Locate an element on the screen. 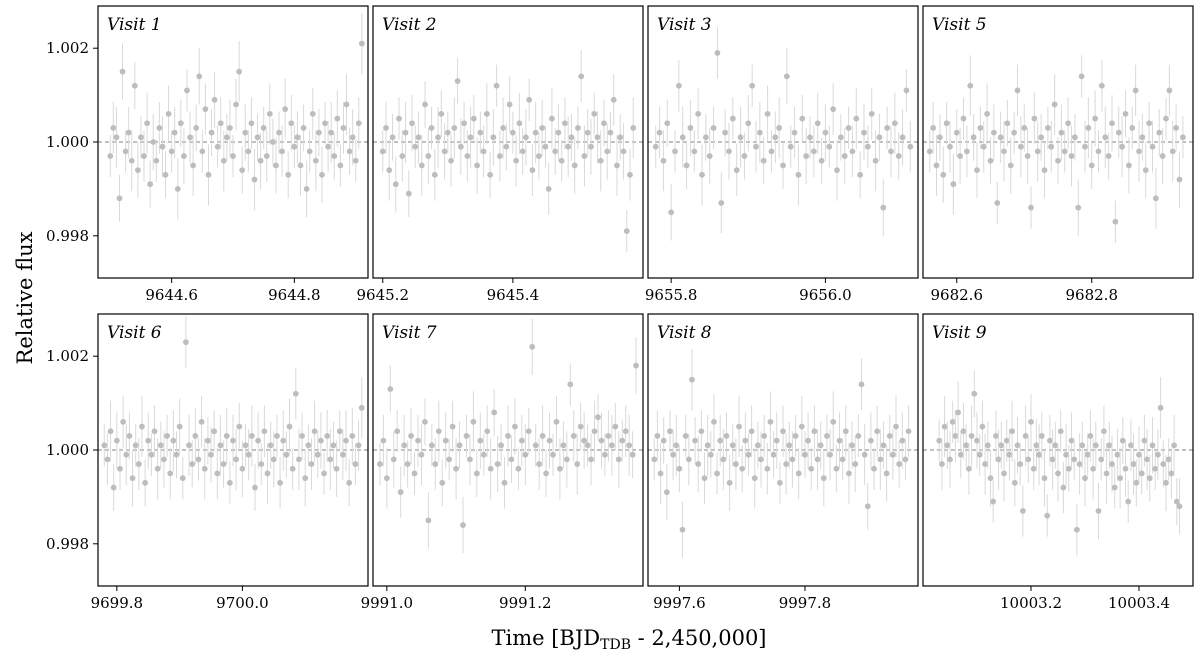 The width and height of the screenshot is (1200, 658). x-axis-title-tail: - 2,450,000] is located at coordinates (699, 638).